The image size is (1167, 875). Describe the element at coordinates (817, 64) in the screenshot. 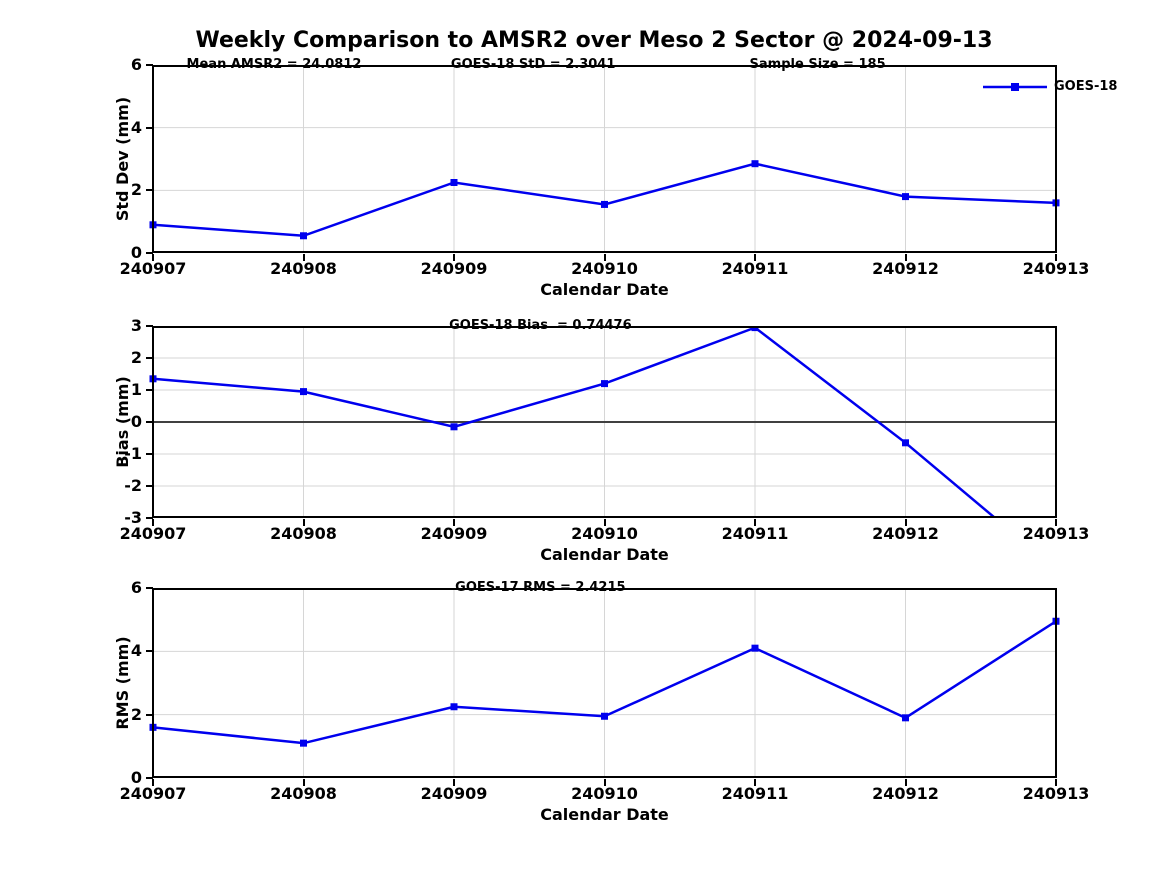

I see `annotation: Sample Size = 185` at that location.